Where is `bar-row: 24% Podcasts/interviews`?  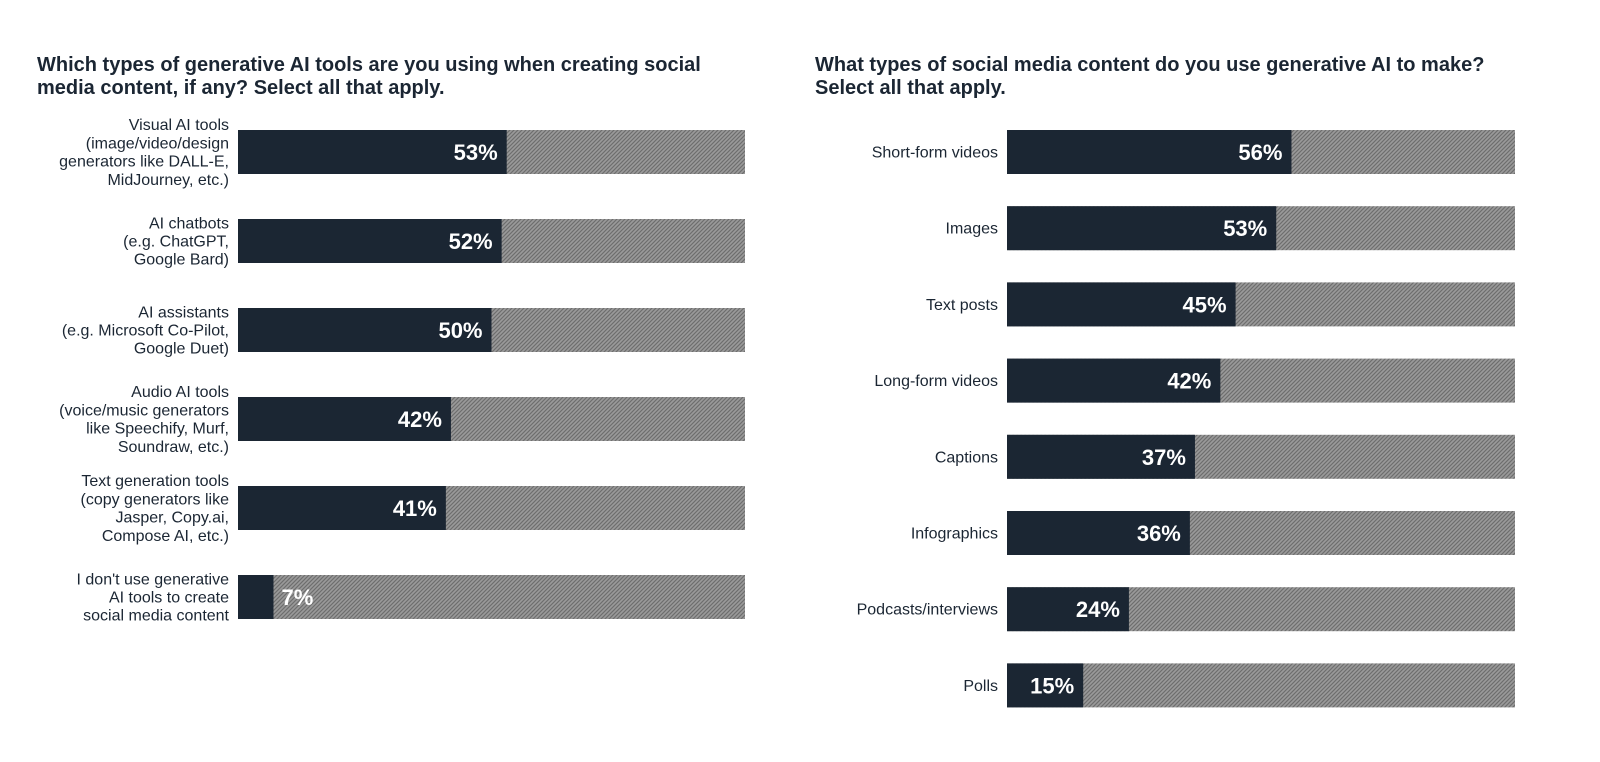 bar-row: 24% Podcasts/interviews is located at coordinates (1186, 609).